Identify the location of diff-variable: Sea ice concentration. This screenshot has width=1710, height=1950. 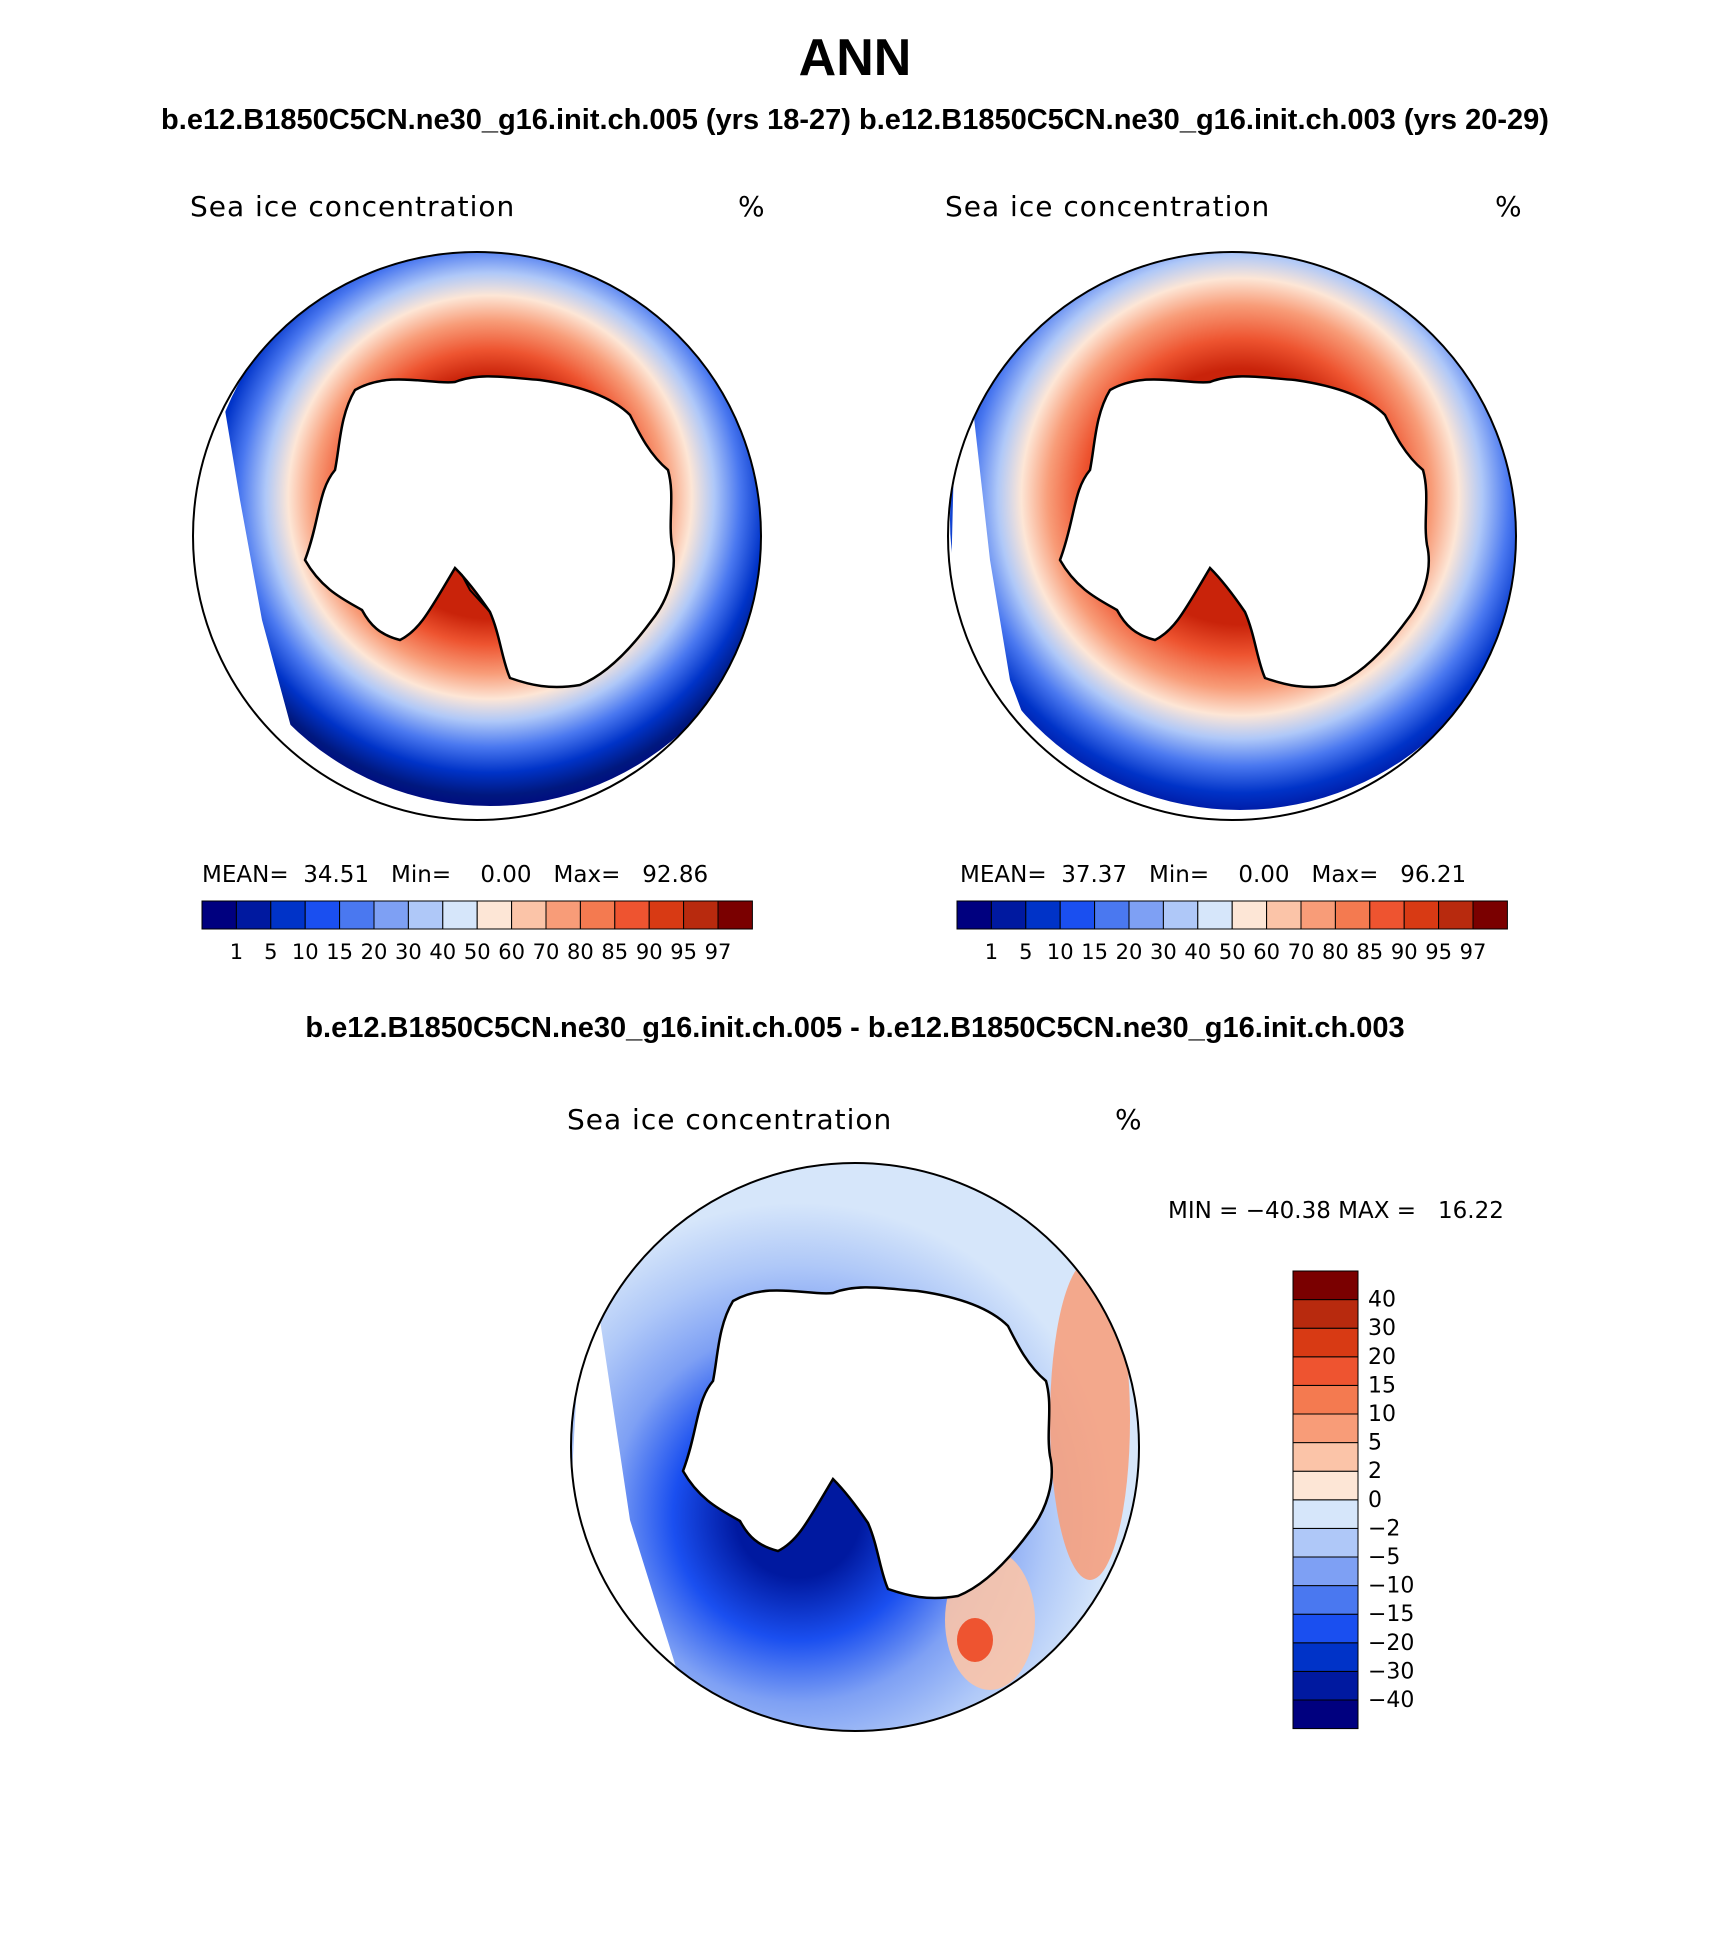
(730, 1119).